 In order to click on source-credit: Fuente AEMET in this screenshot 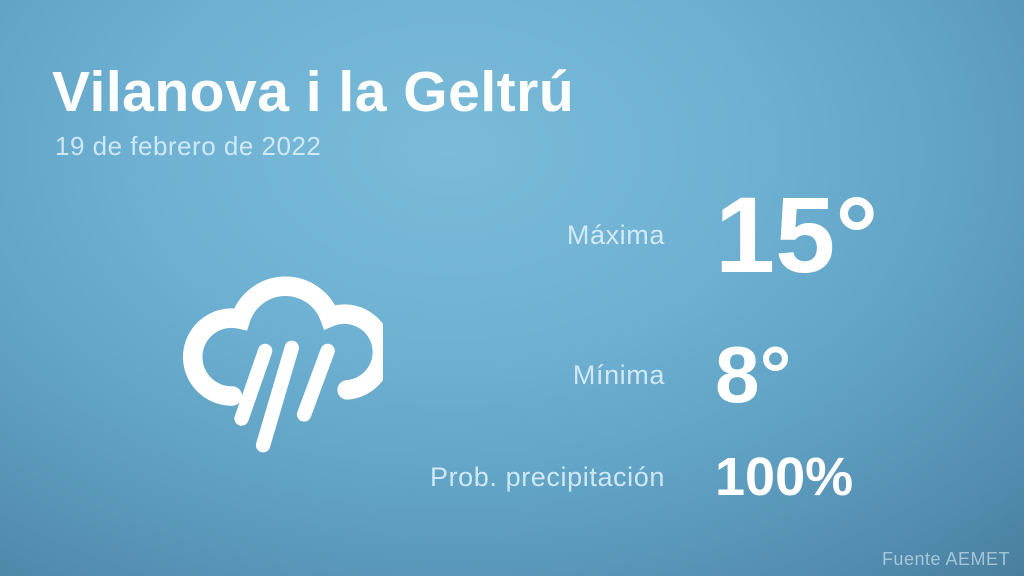, I will do `click(945, 559)`.